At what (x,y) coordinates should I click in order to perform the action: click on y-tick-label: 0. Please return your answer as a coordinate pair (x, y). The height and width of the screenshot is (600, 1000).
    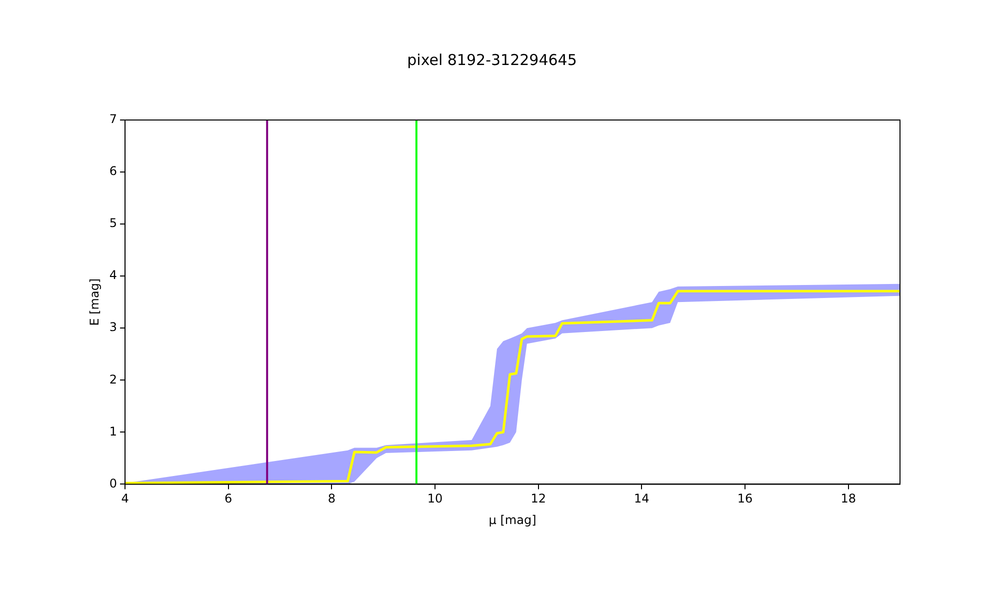
    Looking at the image, I should click on (113, 483).